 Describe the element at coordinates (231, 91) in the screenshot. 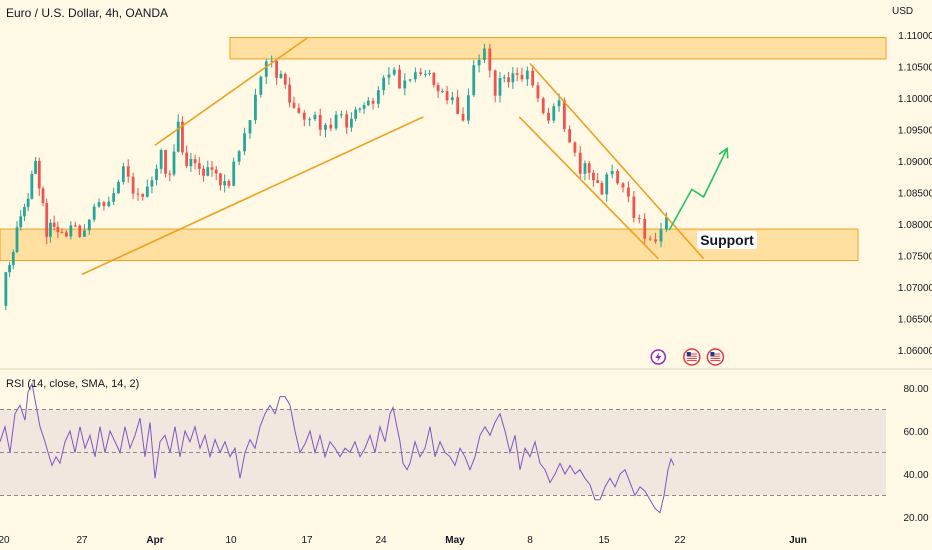

I see `channel-line` at that location.